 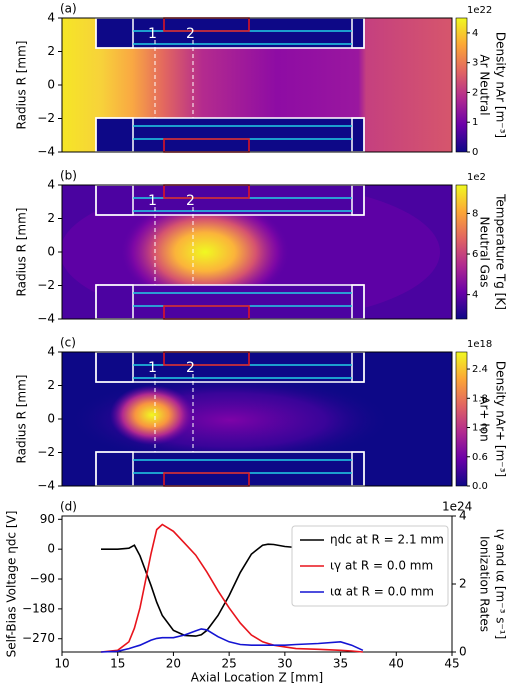 I want to click on y-tick-label: −180, so click(x=38, y=608).